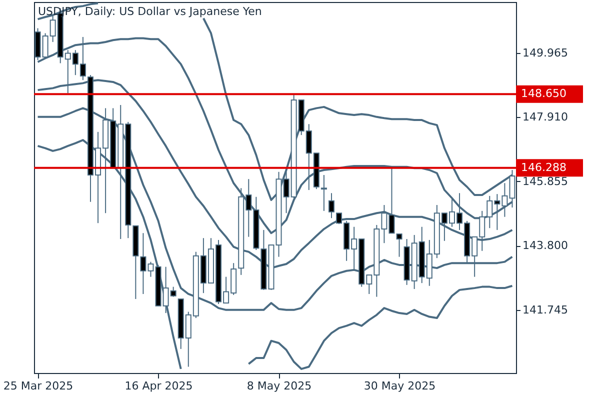 The image size is (600, 400). I want to click on ref-line-label: 148.650, so click(543, 93).